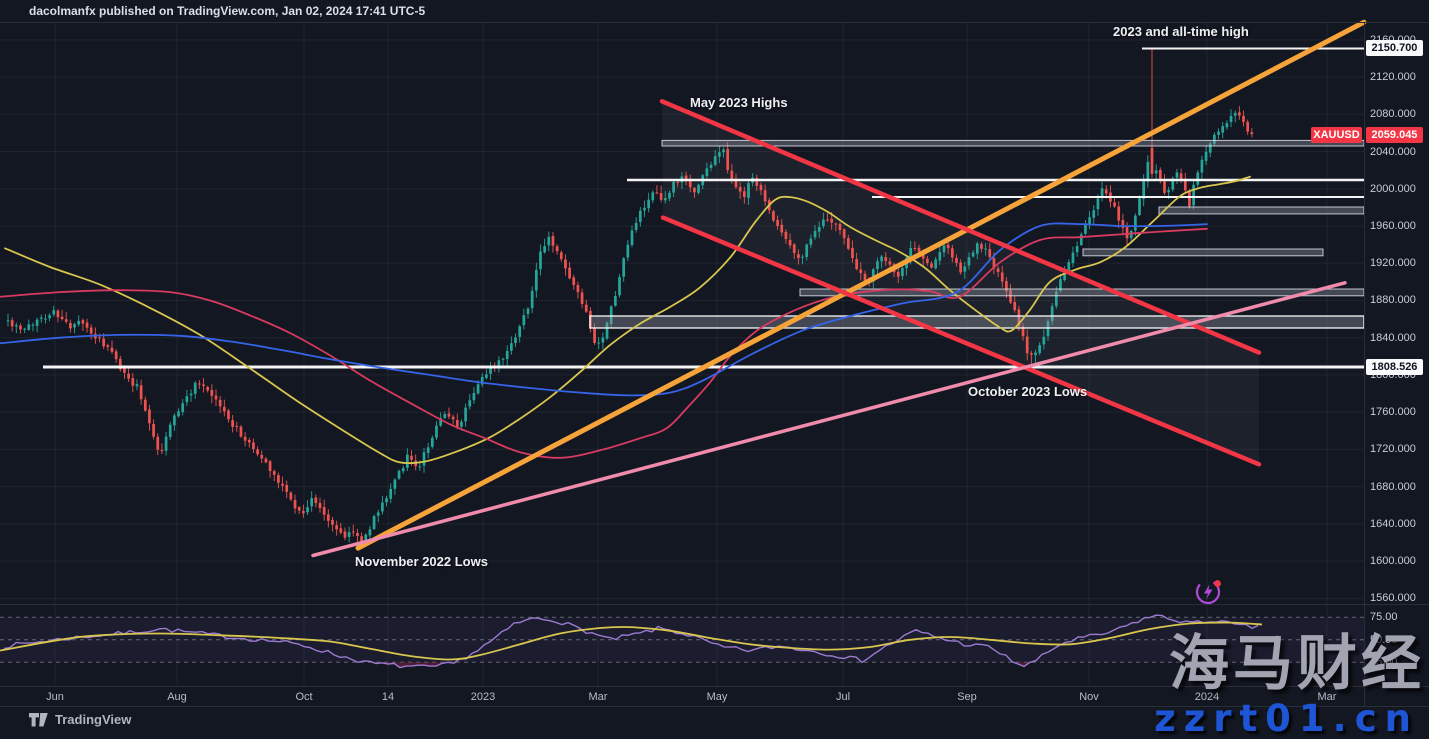  I want to click on time-tick-label: 14, so click(388, 697).